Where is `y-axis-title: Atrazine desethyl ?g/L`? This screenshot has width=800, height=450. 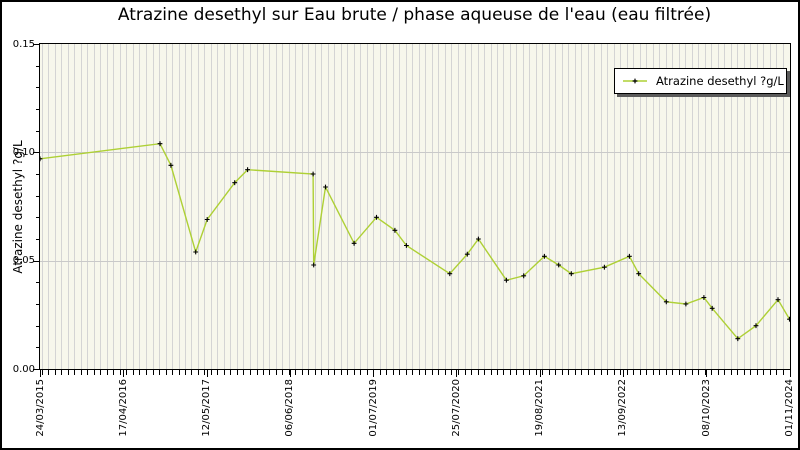 y-axis-title: Atrazine desethyl ?g/L is located at coordinates (18, 207).